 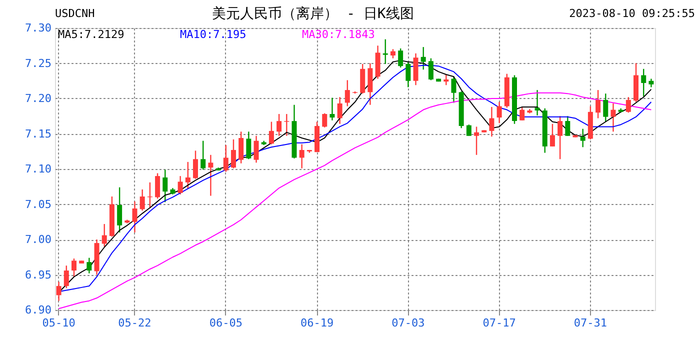 I want to click on y-tick-label: 7.30, so click(x=38, y=28).